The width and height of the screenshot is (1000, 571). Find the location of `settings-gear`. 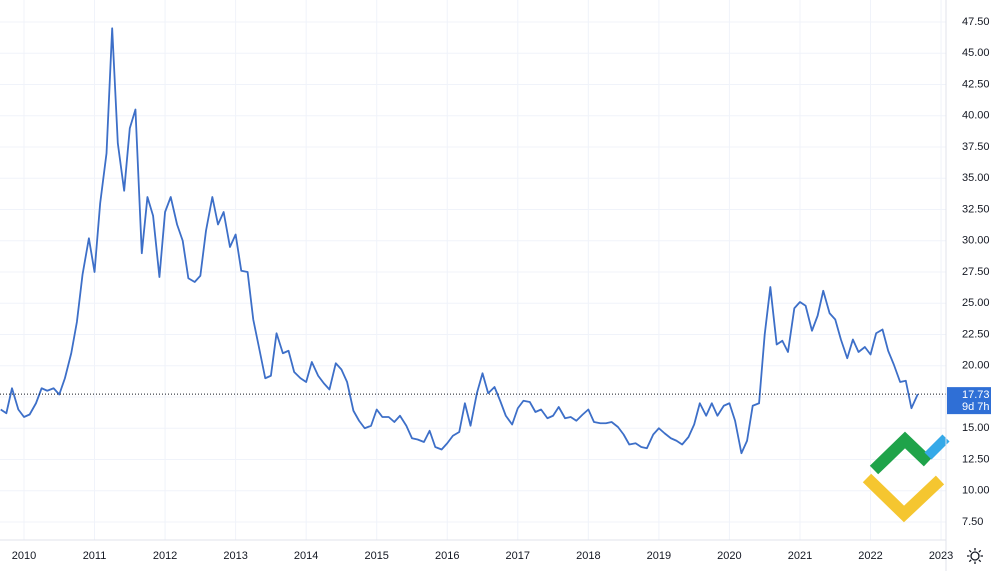

settings-gear is located at coordinates (975, 556).